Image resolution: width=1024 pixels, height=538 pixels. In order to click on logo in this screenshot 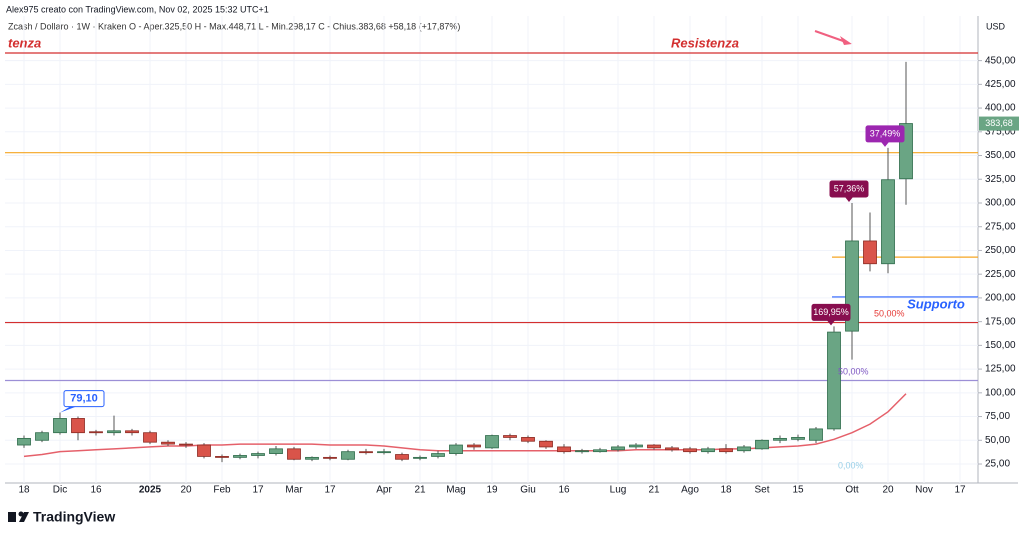, I will do `click(18, 516)`.